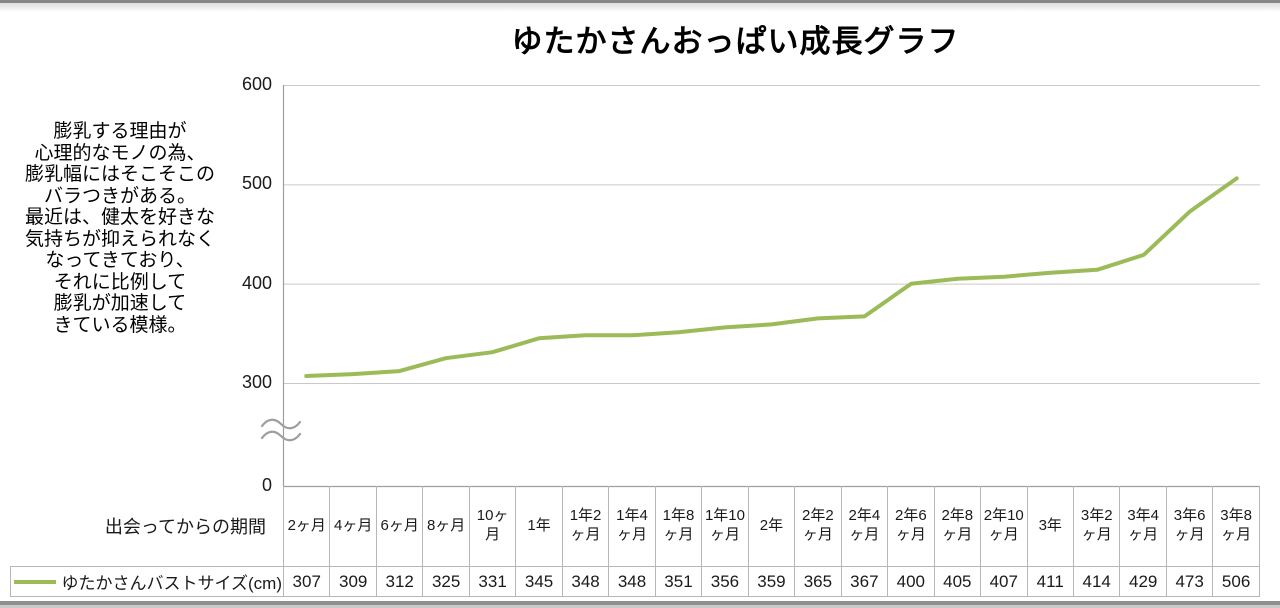 The width and height of the screenshot is (1280, 608). Describe the element at coordinates (631, 526) in the screenshot. I see `table-cell-category: 1年4ヶ月` at that location.